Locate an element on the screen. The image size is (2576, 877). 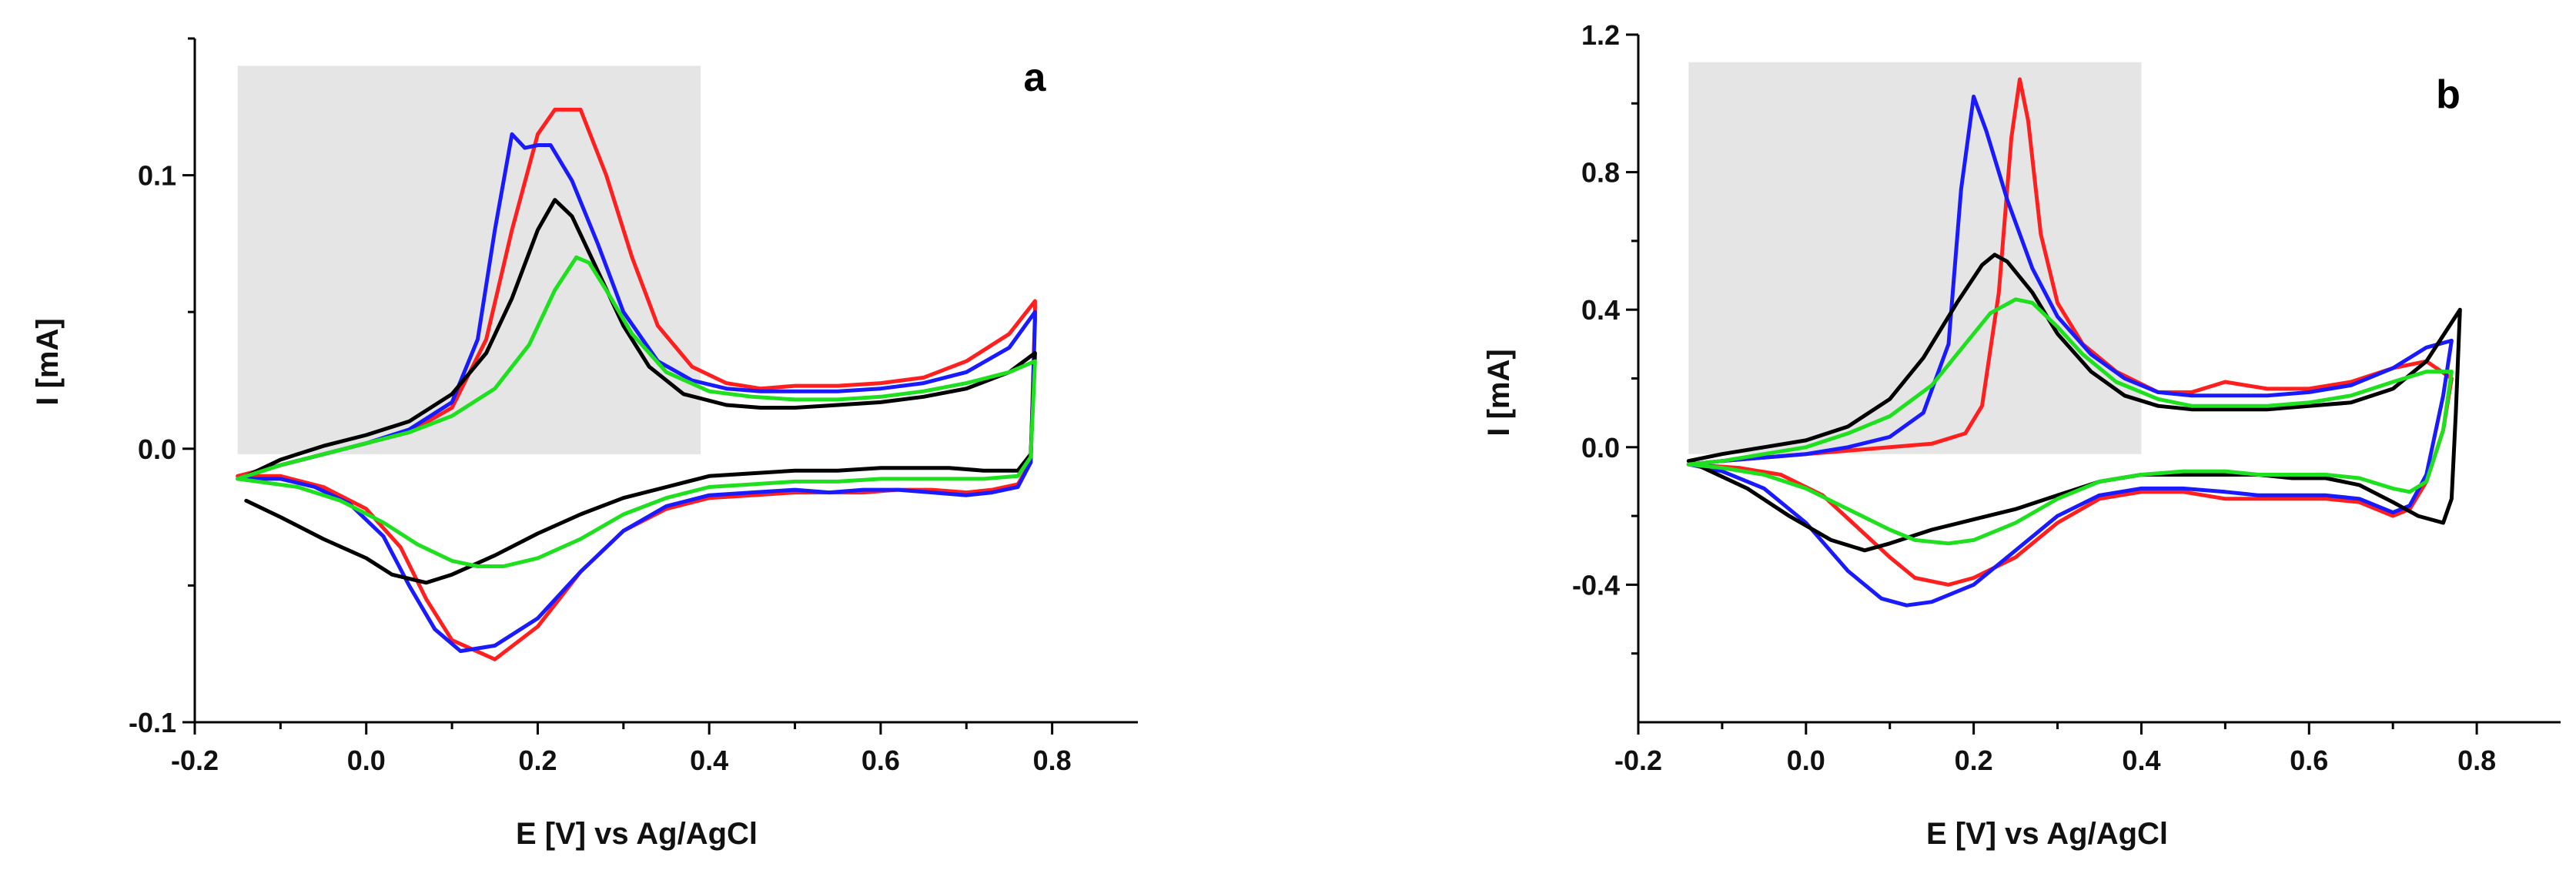
panel-a-y-axis-title: I [mA] is located at coordinates (48, 361).